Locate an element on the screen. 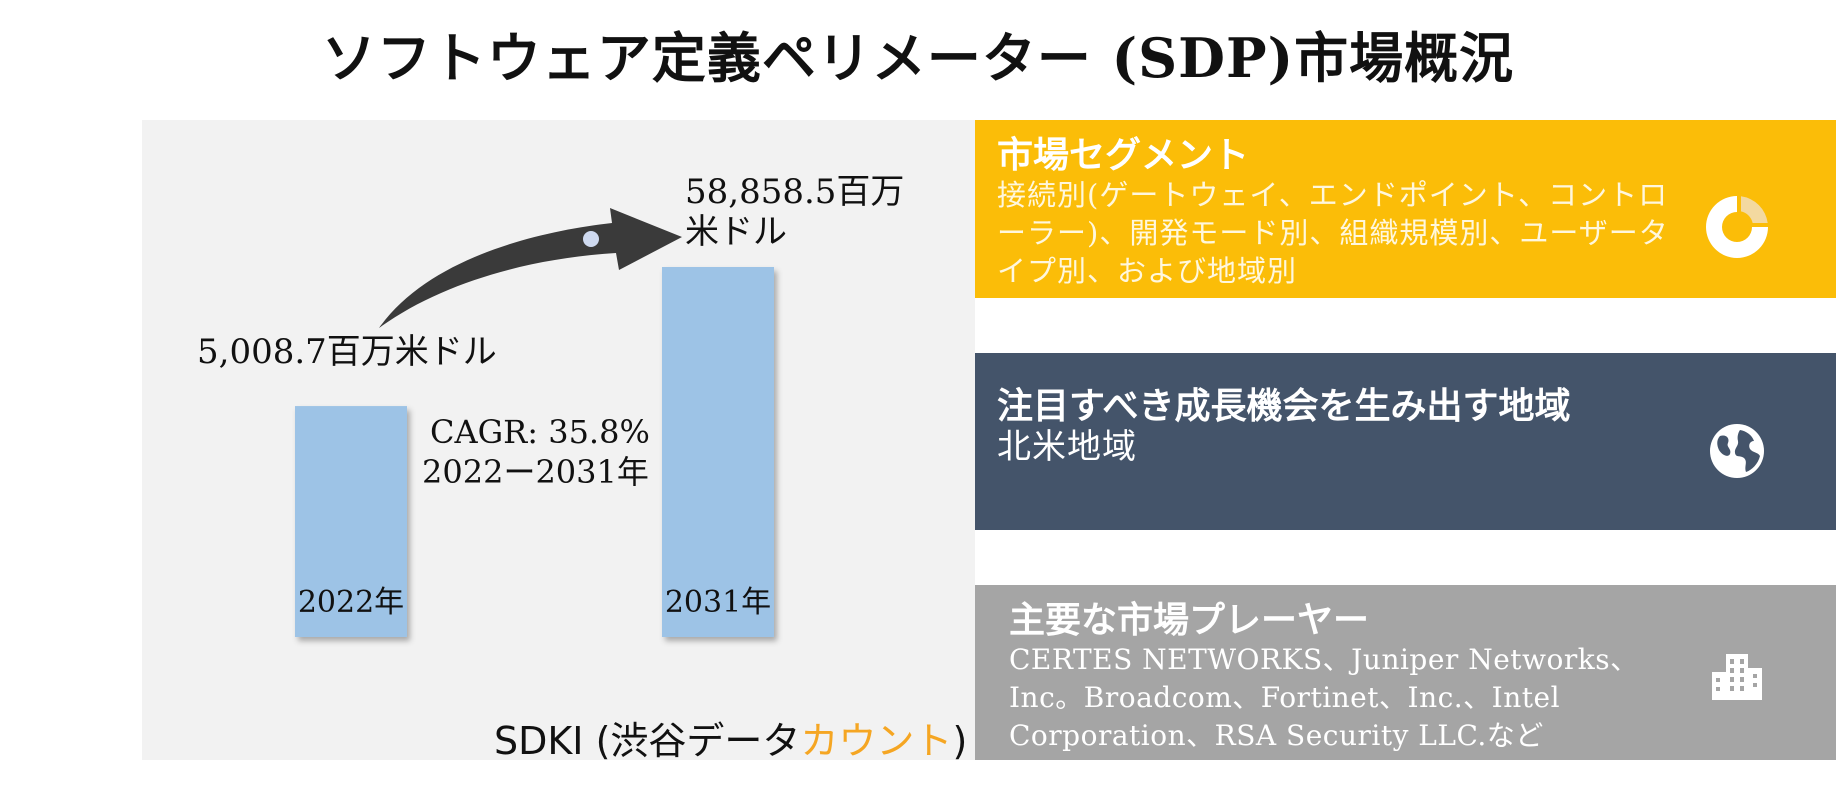  bar-2022年 is located at coordinates (351, 521).